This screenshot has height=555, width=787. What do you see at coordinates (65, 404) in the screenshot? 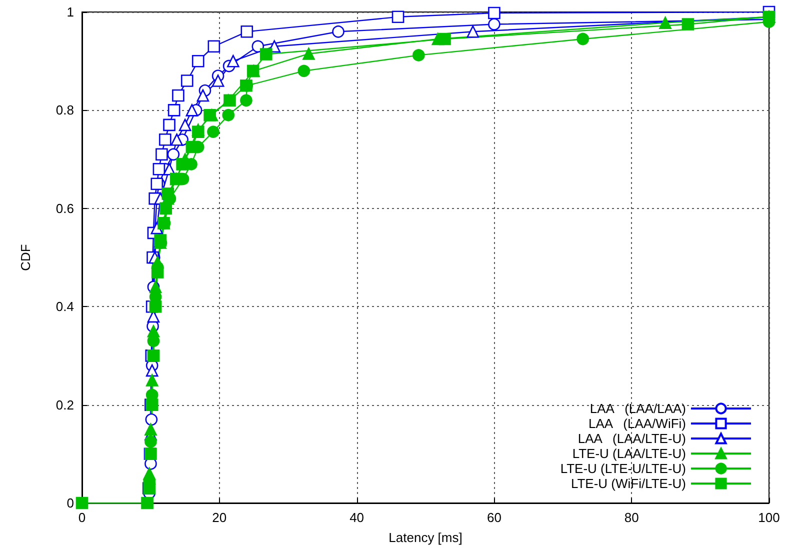
I see `y-tick-label: 0.2` at bounding box center [65, 404].